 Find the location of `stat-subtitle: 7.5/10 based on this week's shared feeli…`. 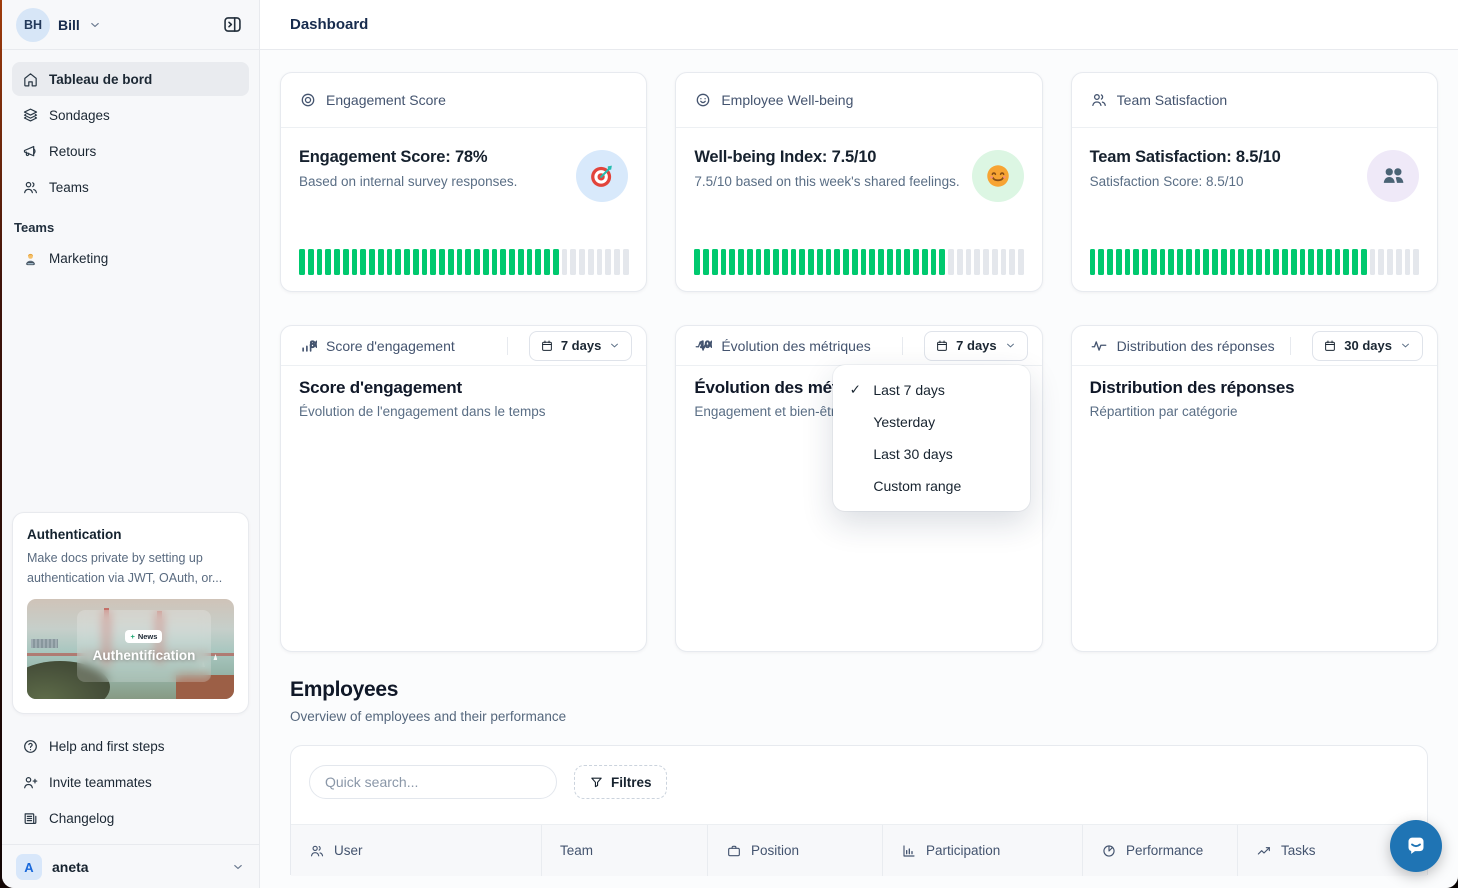

stat-subtitle: 7.5/10 based on this week's shared feeli… is located at coordinates (827, 181).